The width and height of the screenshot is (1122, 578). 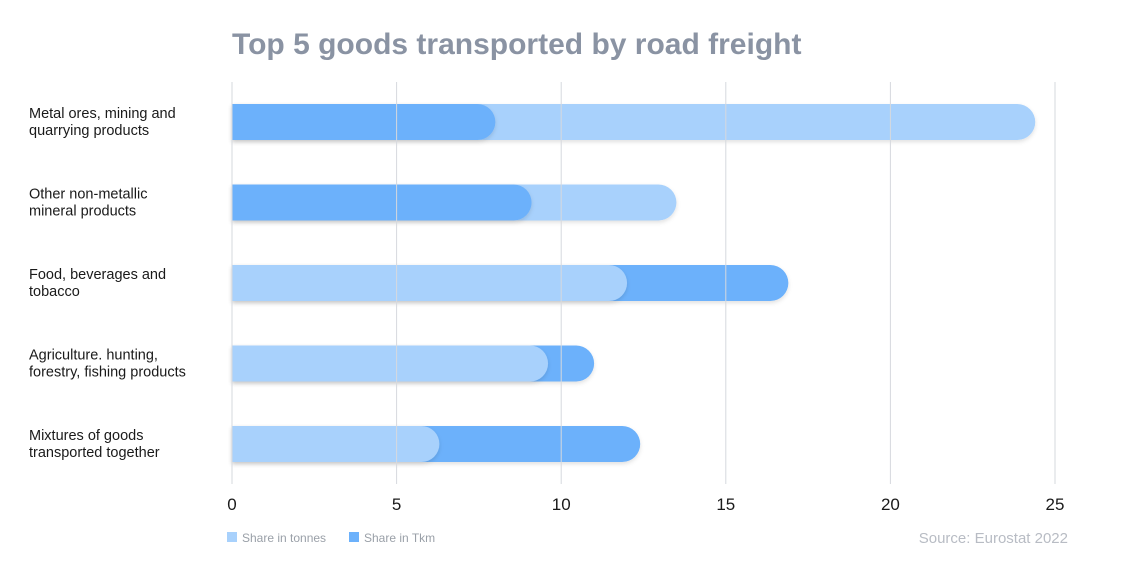 What do you see at coordinates (89, 131) in the screenshot?
I see `category-label: quarrying products` at bounding box center [89, 131].